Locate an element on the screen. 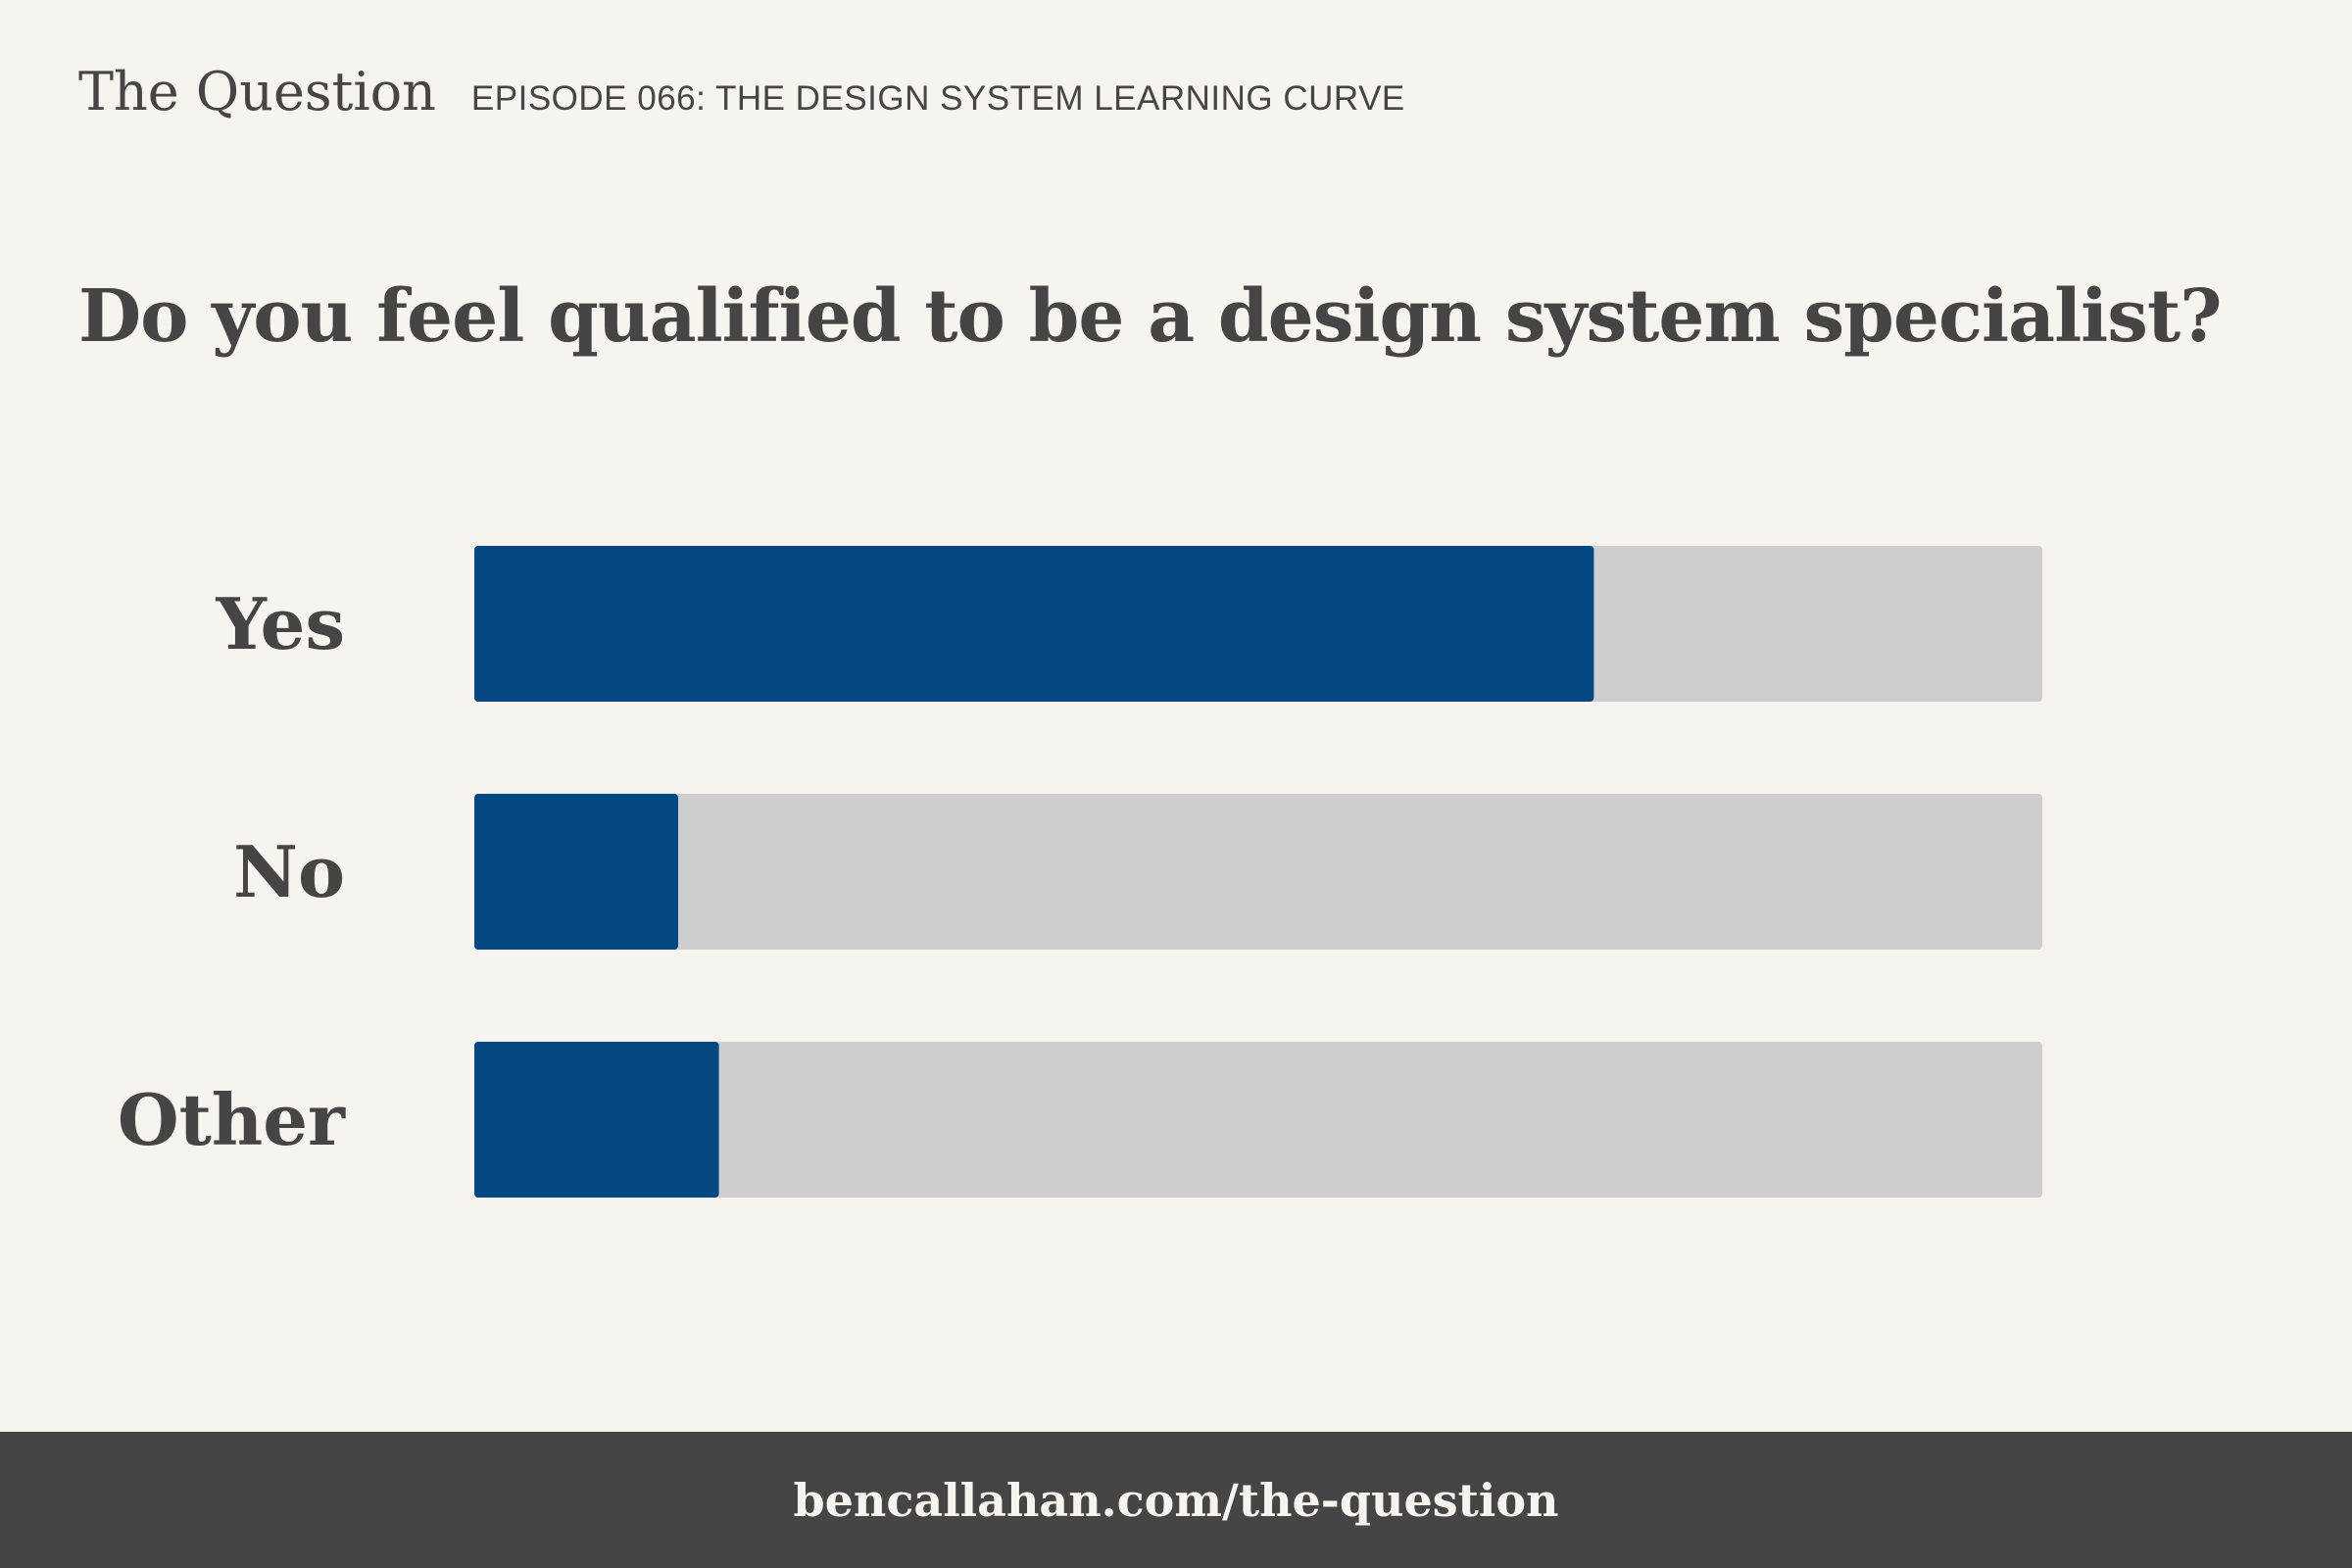  footer: bencallahan.com/the-question is located at coordinates (1176, 1500).